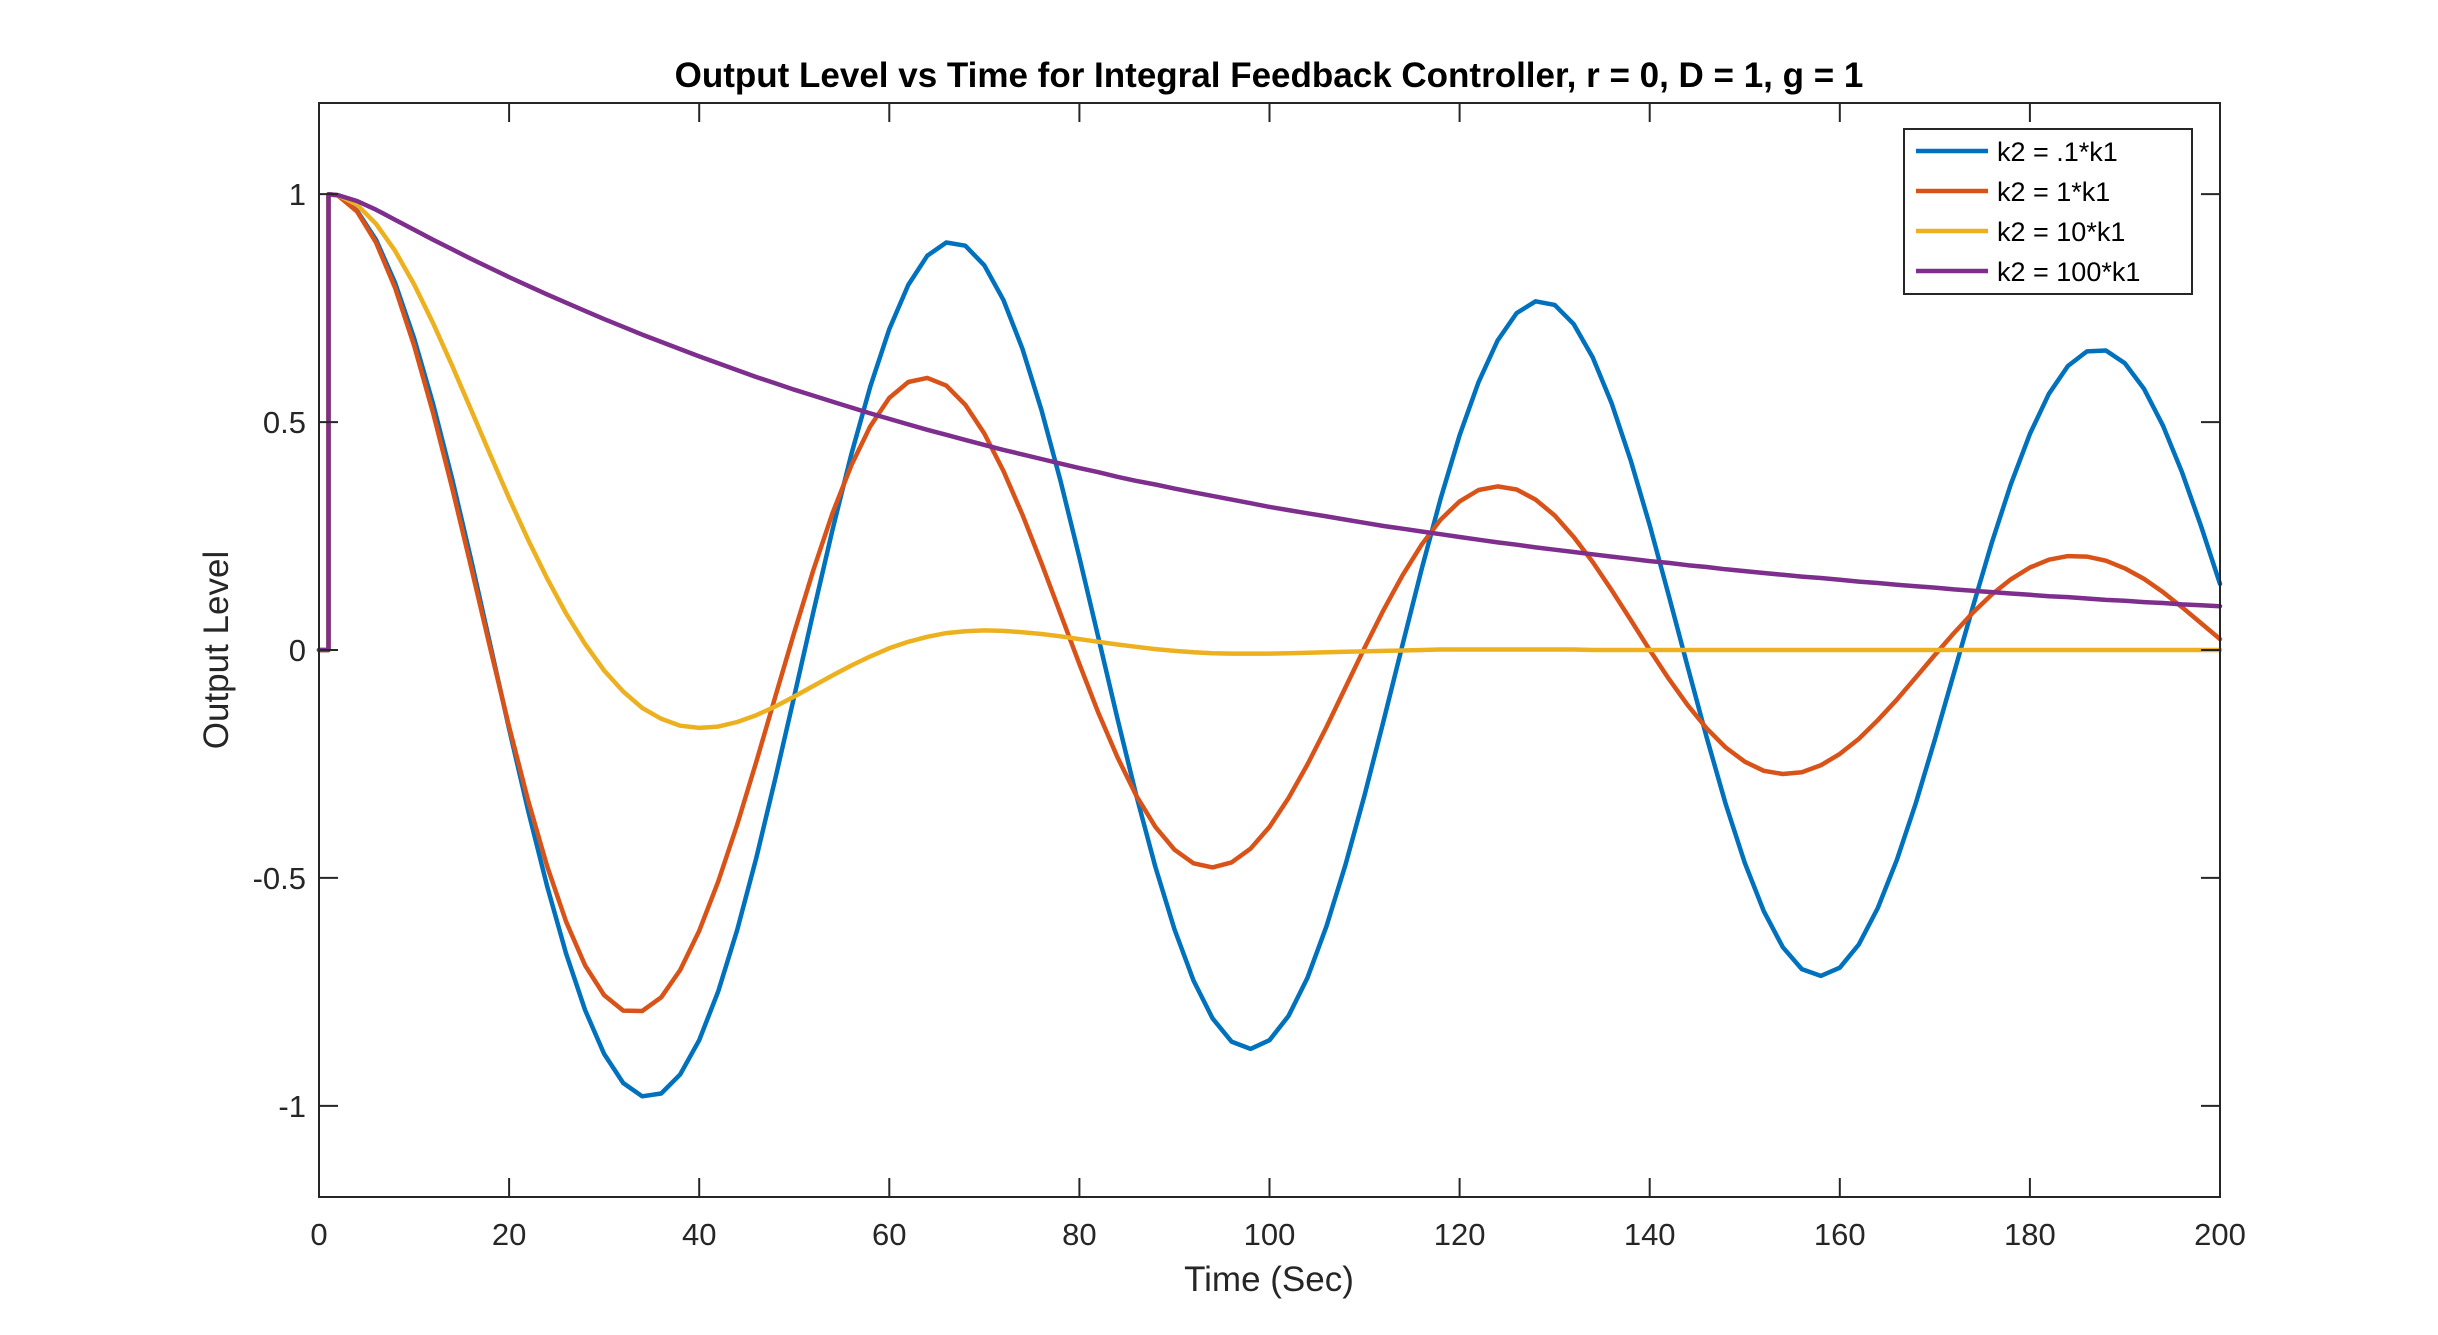  I want to click on x-tick-label: 140, so click(1650, 1234).